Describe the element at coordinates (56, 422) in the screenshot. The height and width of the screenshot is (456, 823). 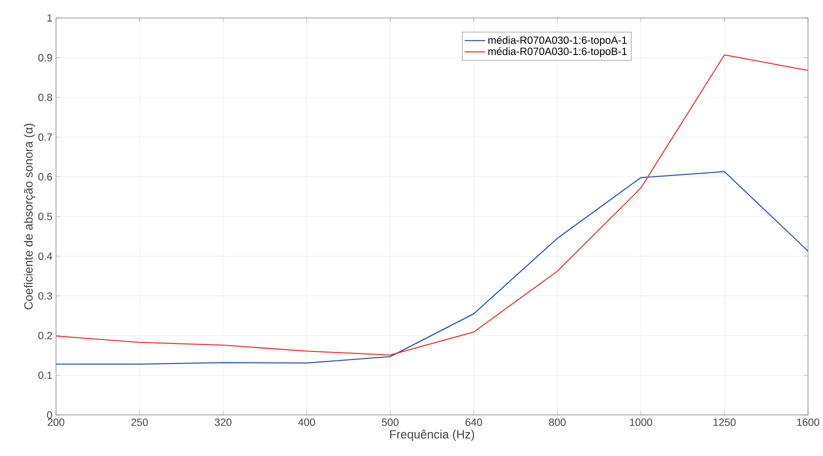
I see `x-tick-label: 200` at that location.